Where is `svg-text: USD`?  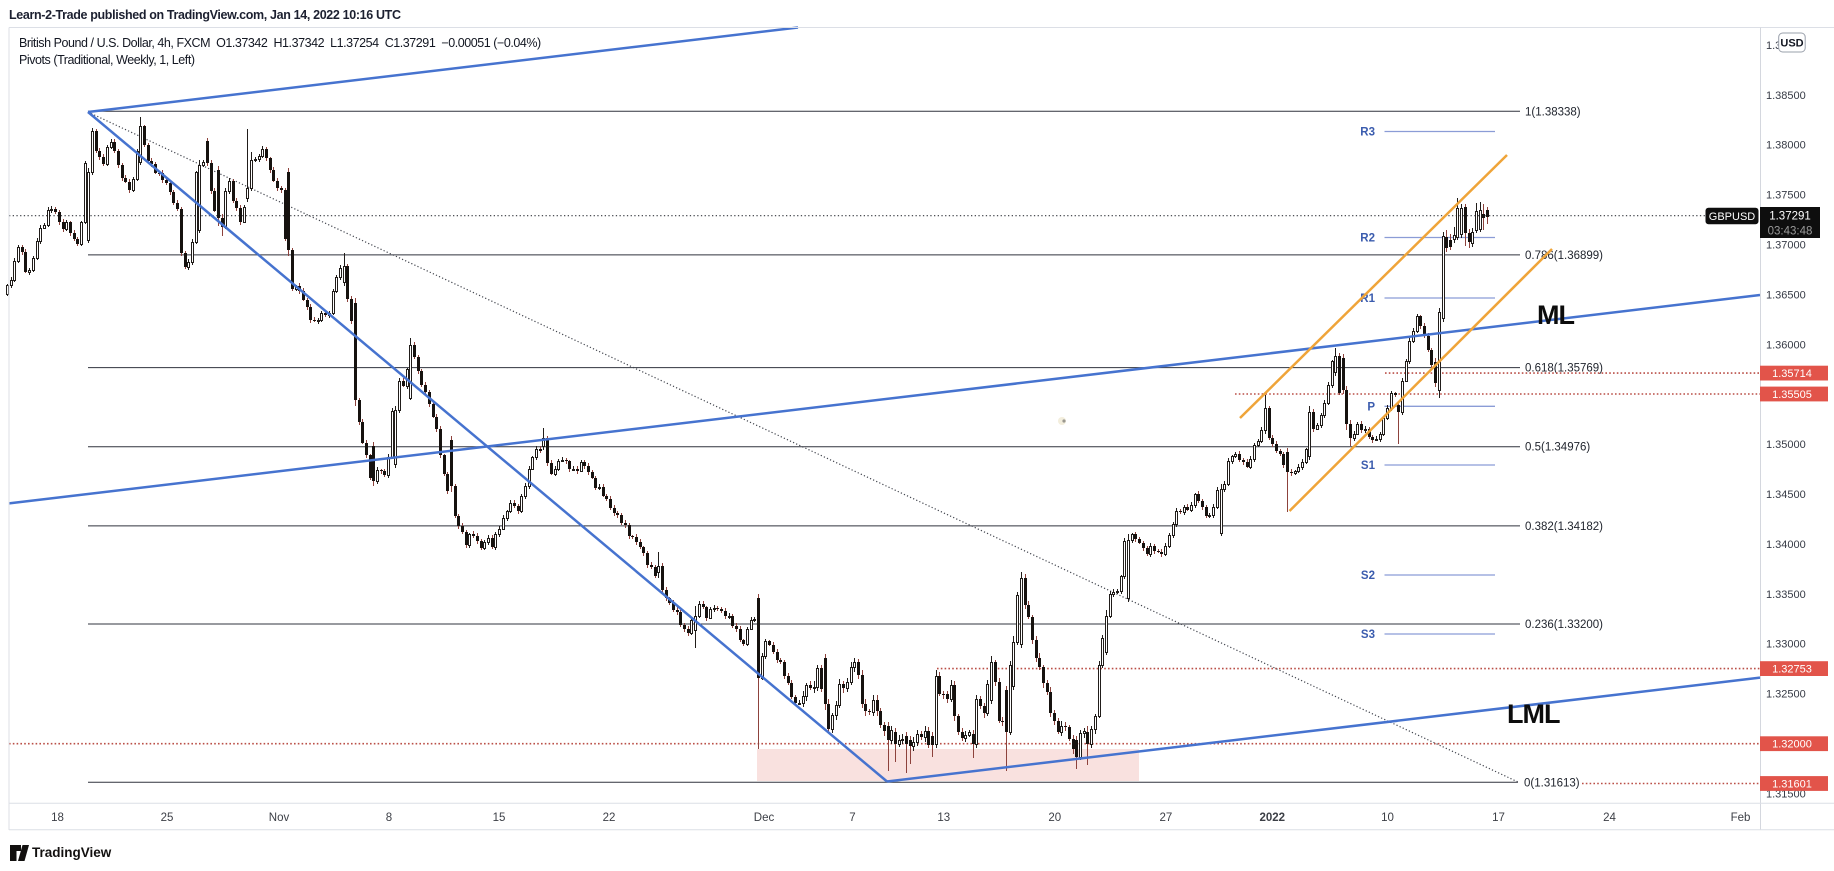 svg-text: USD is located at coordinates (1791, 44).